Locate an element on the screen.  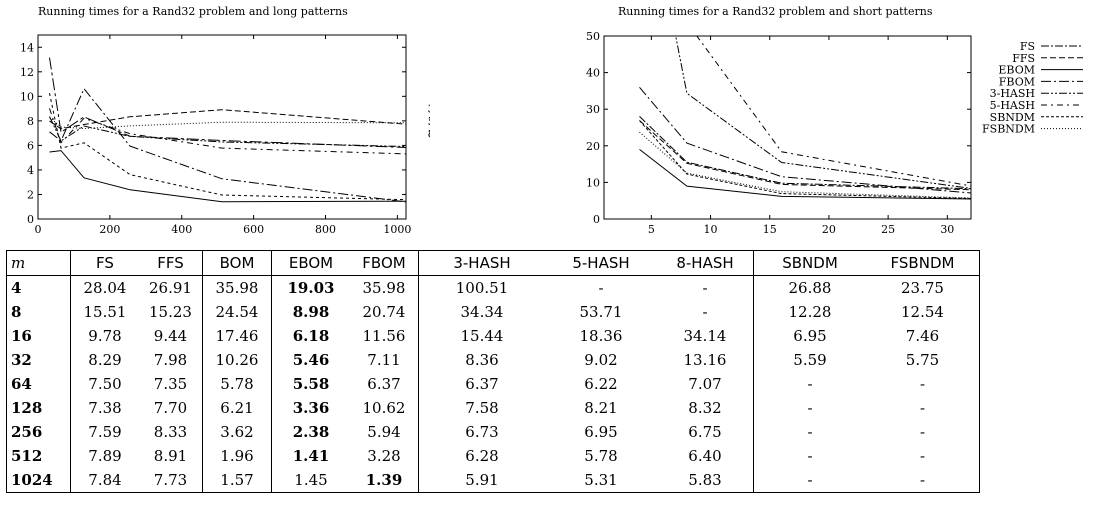
y-tick-label: 10 is located at coordinates (27, 96).